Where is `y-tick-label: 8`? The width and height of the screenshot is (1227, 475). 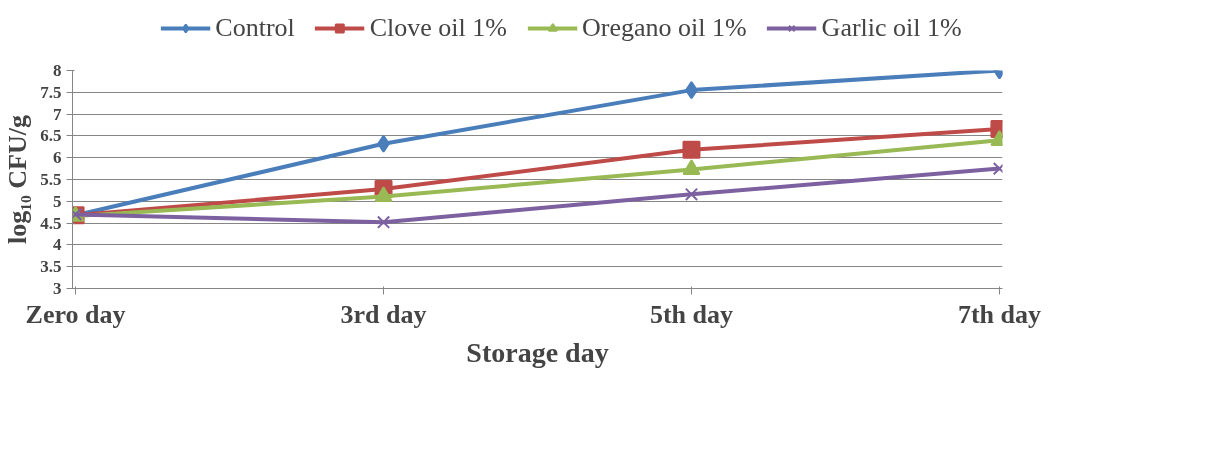 y-tick-label: 8 is located at coordinates (57, 70).